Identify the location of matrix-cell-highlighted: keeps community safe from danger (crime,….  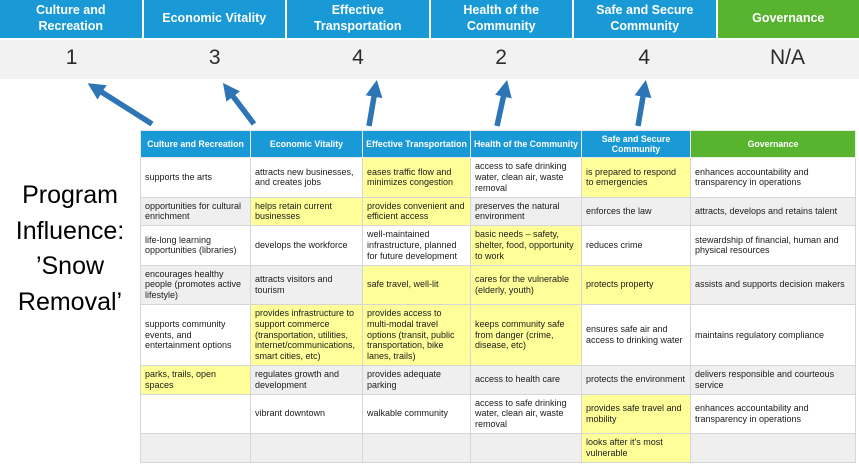
(526, 334).